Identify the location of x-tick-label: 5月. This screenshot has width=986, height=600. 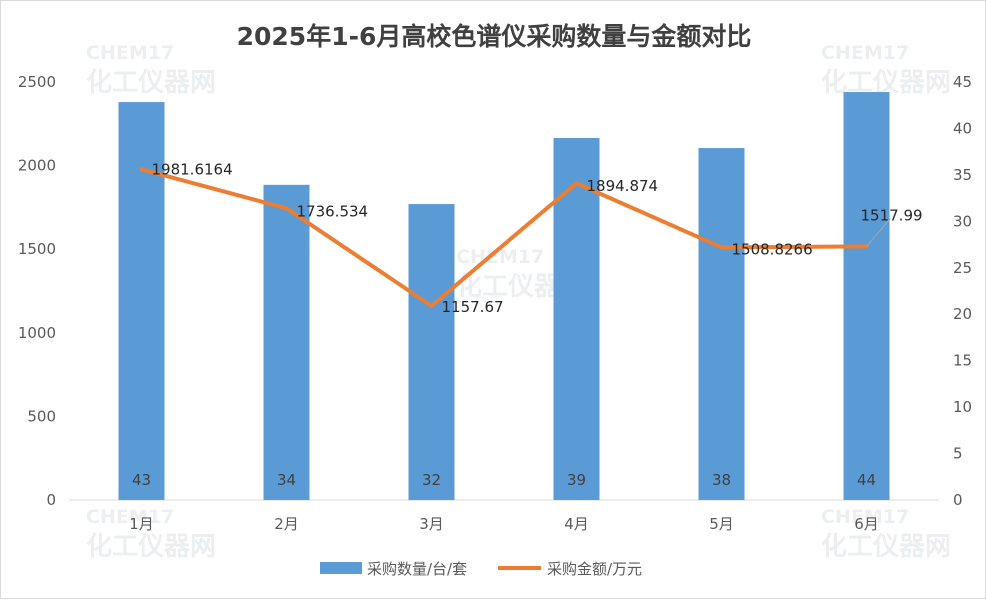
(721, 524).